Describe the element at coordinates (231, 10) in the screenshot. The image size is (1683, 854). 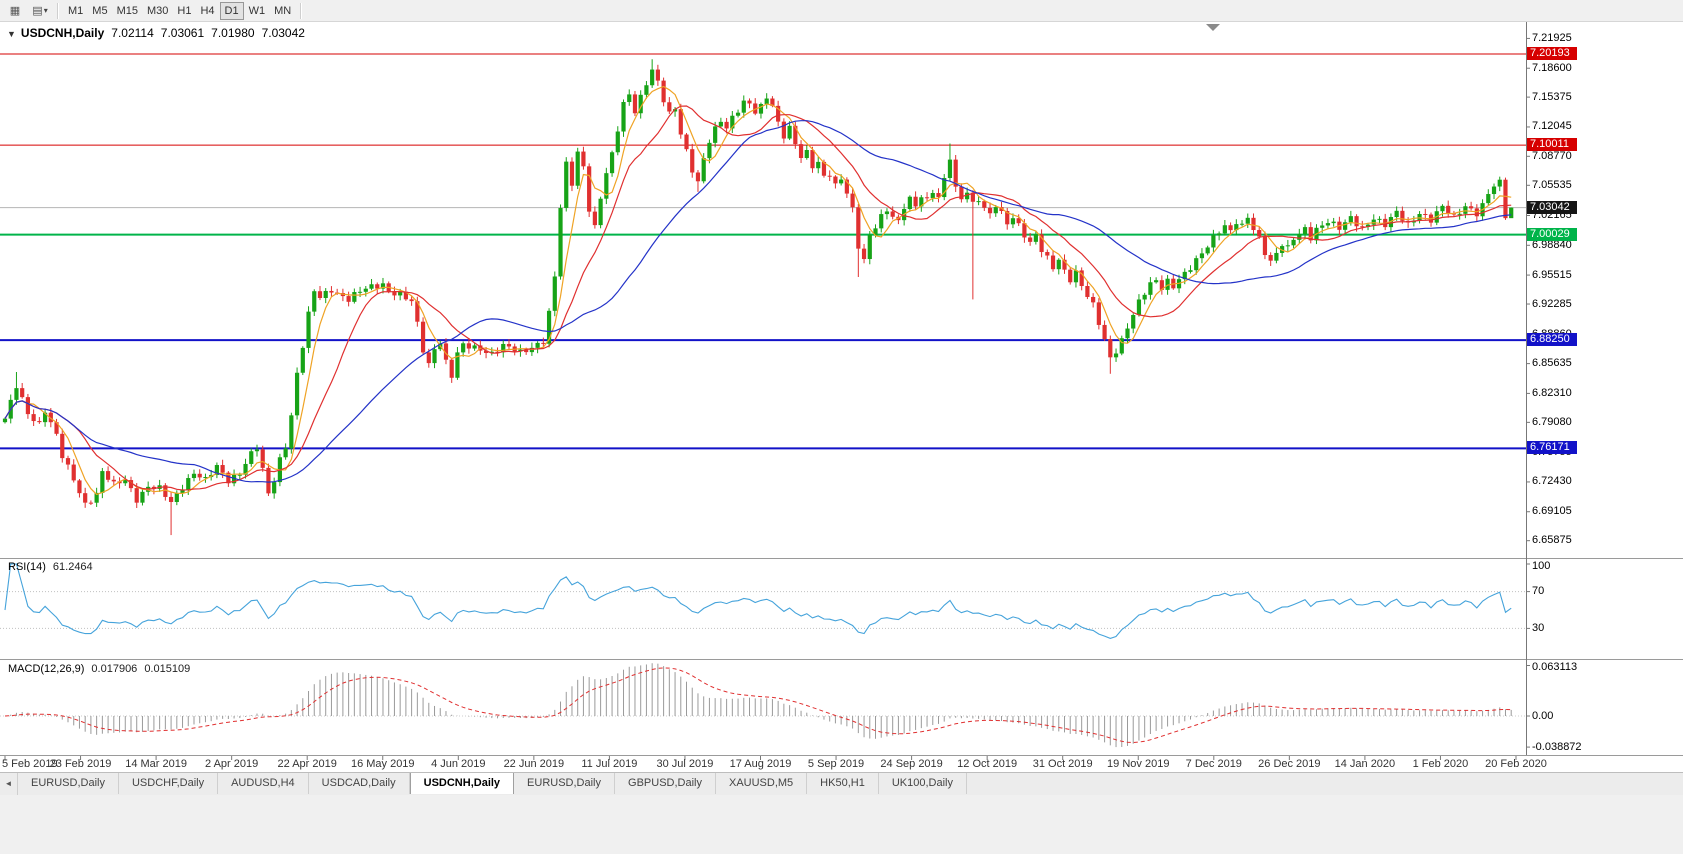
I see `timeframe-d1-button: D1` at that location.